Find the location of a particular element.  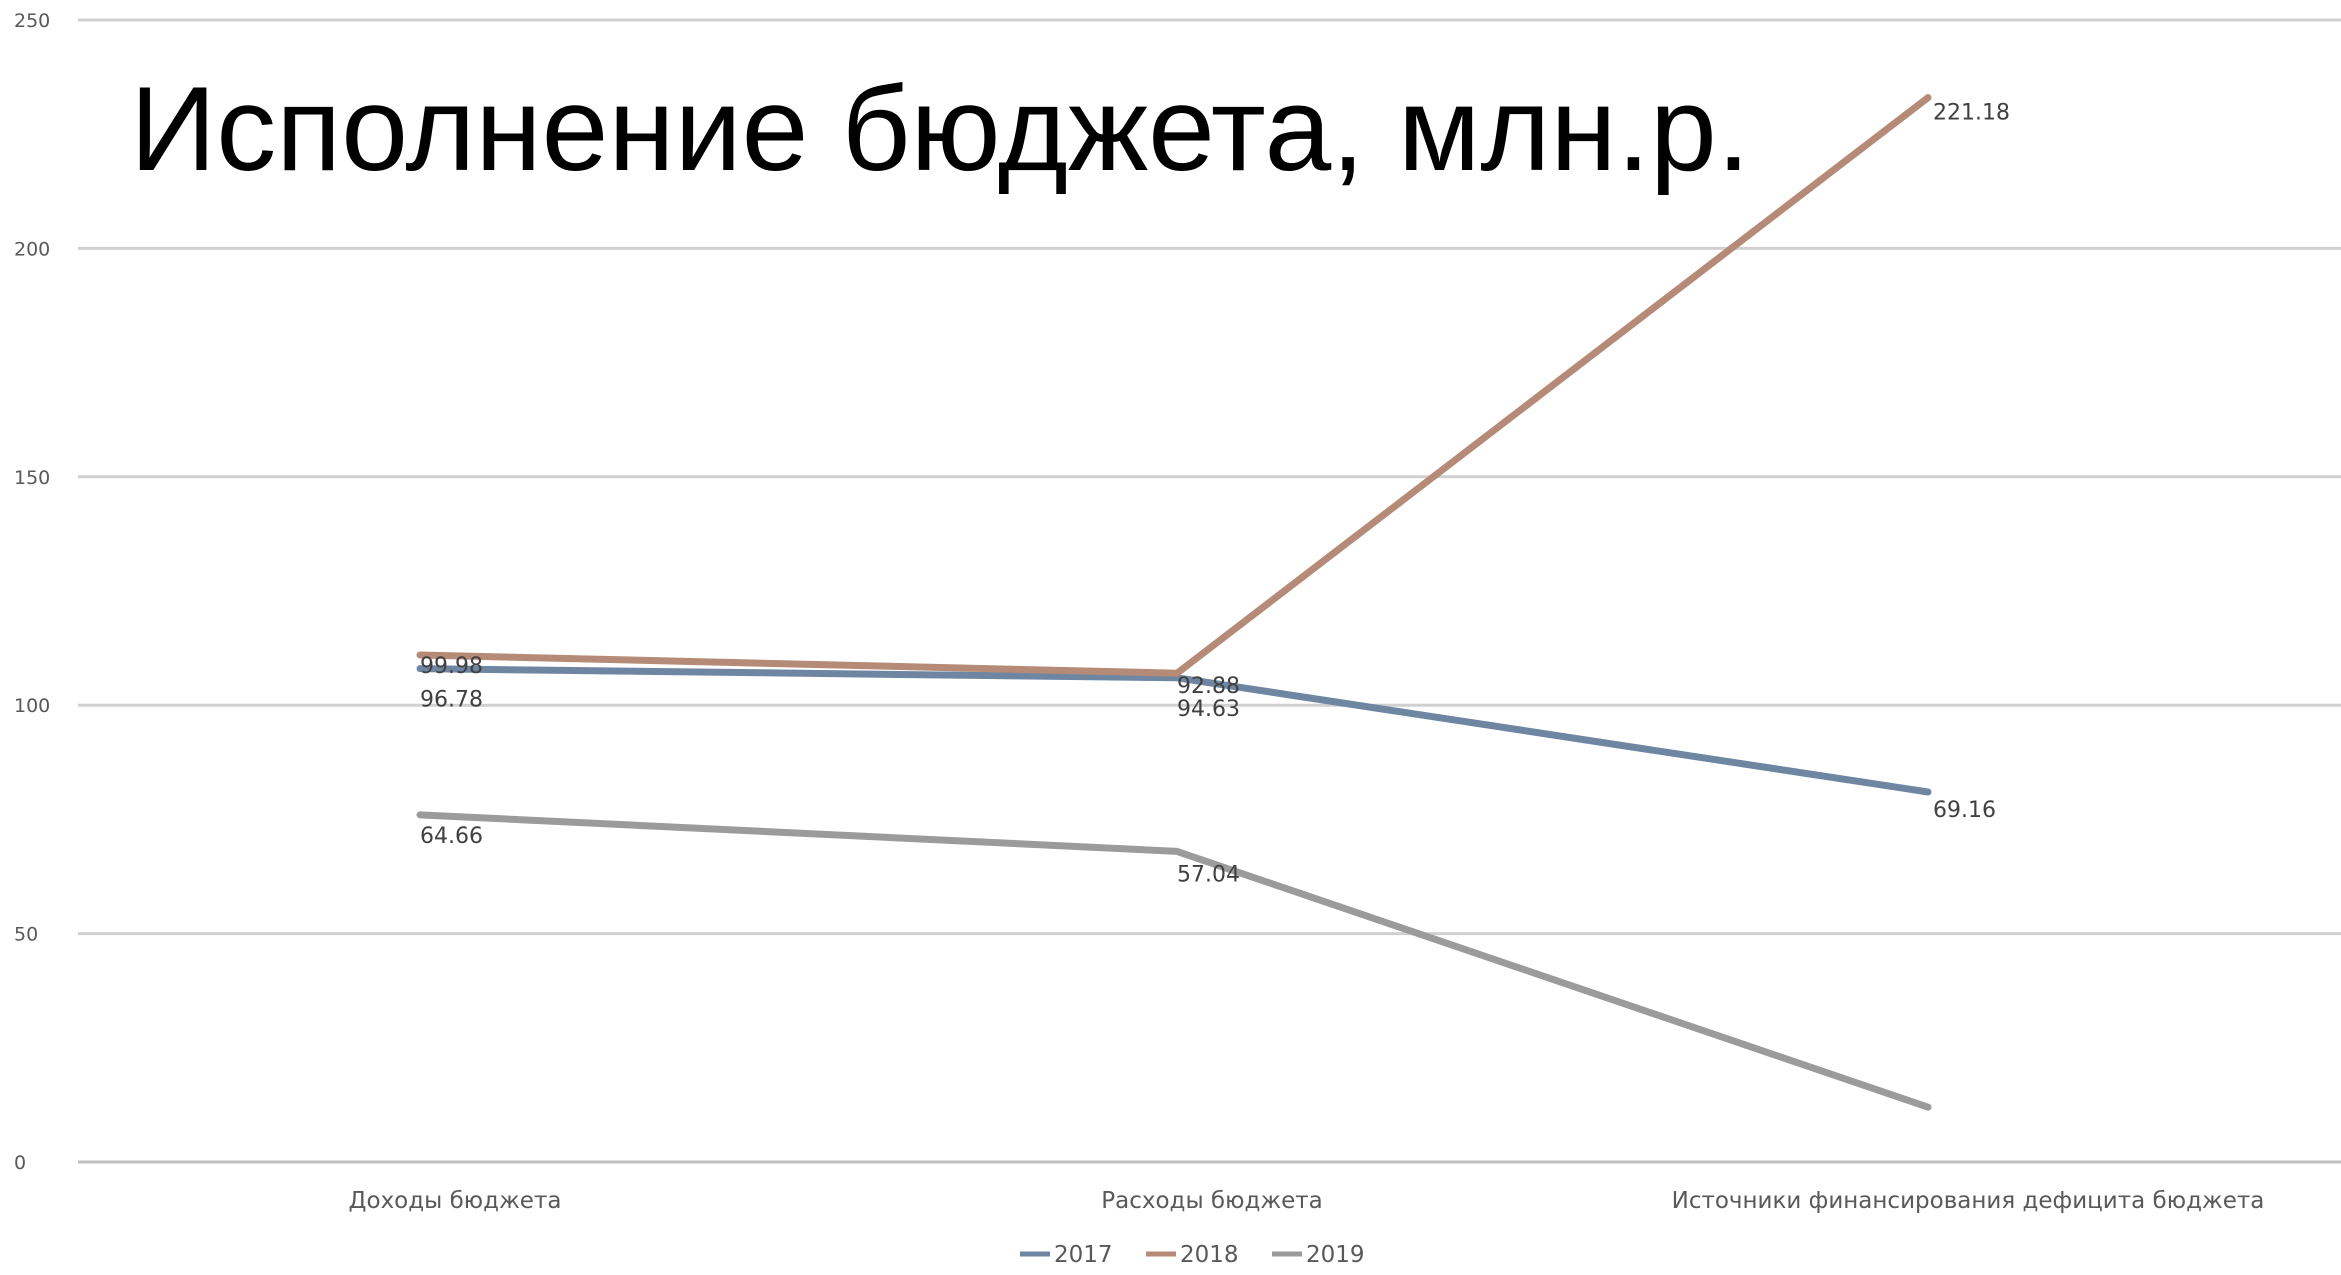

data-label: 69.16 is located at coordinates (1964, 810).